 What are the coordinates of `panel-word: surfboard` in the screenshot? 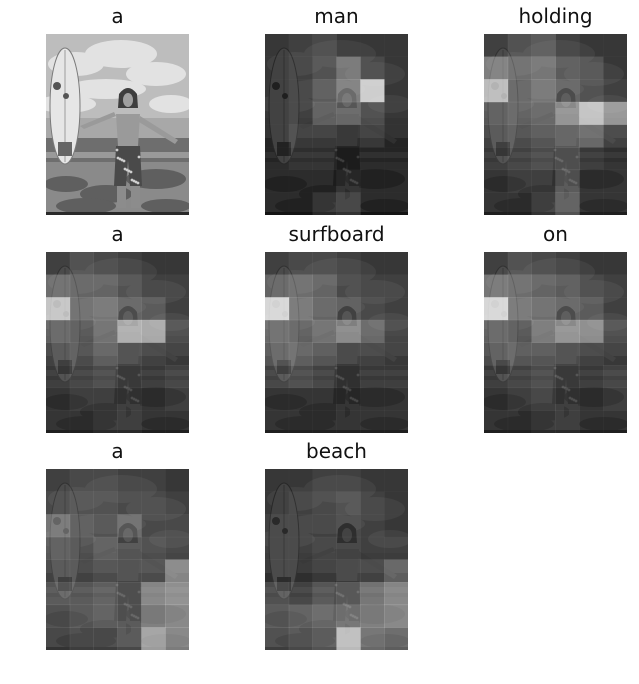 It's located at (336, 234).